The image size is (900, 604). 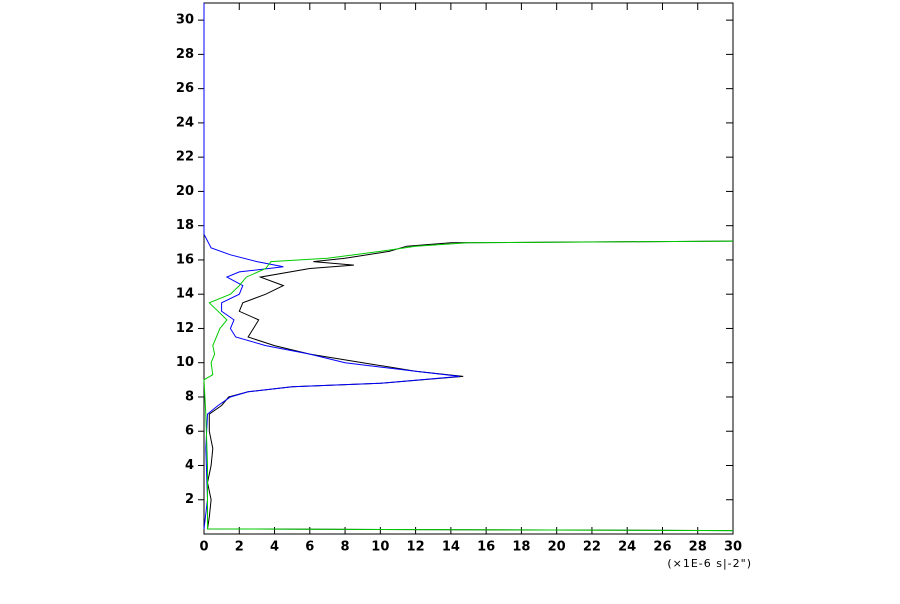 What do you see at coordinates (185, 88) in the screenshot?
I see `y-tick-label: 26` at bounding box center [185, 88].